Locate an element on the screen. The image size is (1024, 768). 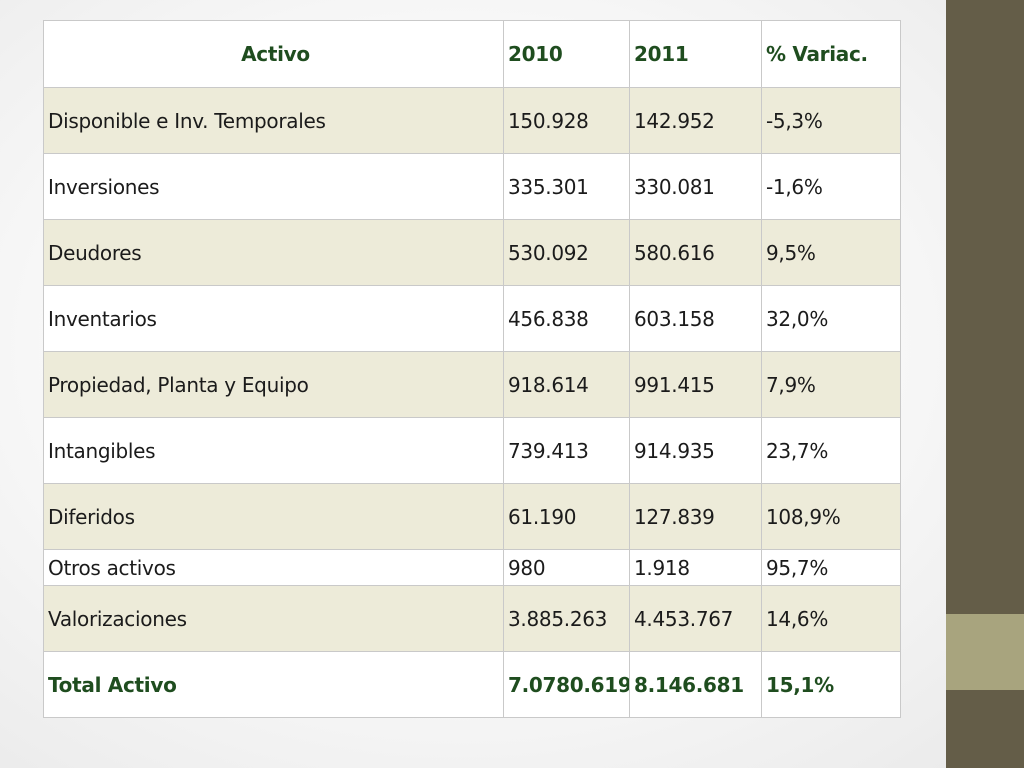
table-row: Inversiones 335.301 330.081 -1,6% is located at coordinates (472, 186).